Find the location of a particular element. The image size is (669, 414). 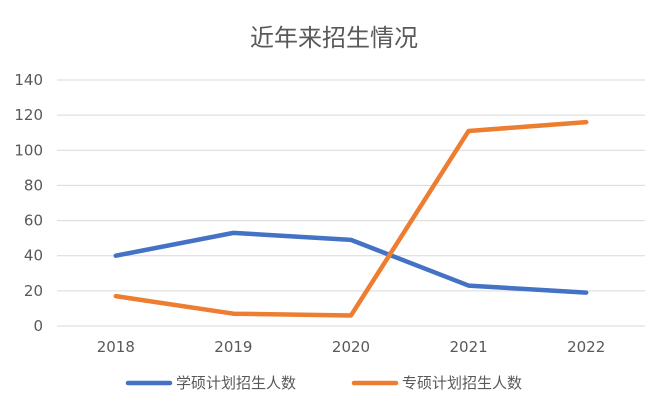

y-tick-label: 140 is located at coordinates (28, 80).